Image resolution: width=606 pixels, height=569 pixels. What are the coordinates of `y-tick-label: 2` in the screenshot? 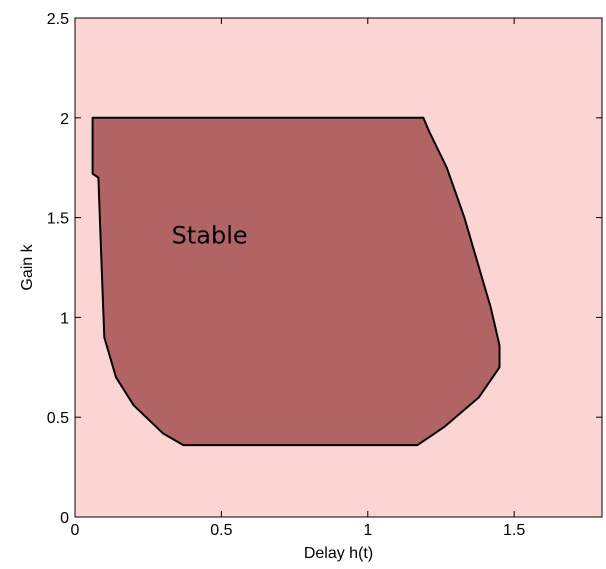 It's located at (64, 119).